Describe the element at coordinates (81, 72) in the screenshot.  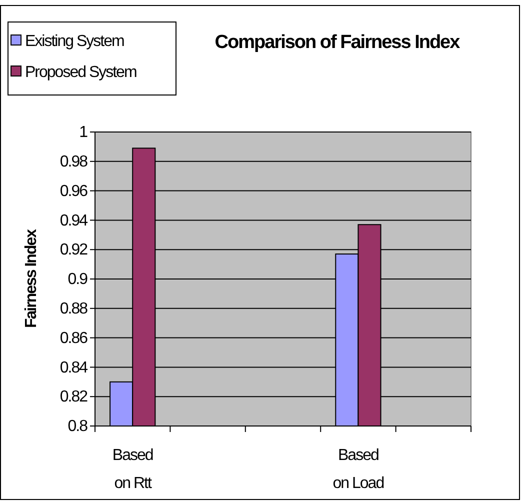
I see `legend-label: Proposed System` at that location.